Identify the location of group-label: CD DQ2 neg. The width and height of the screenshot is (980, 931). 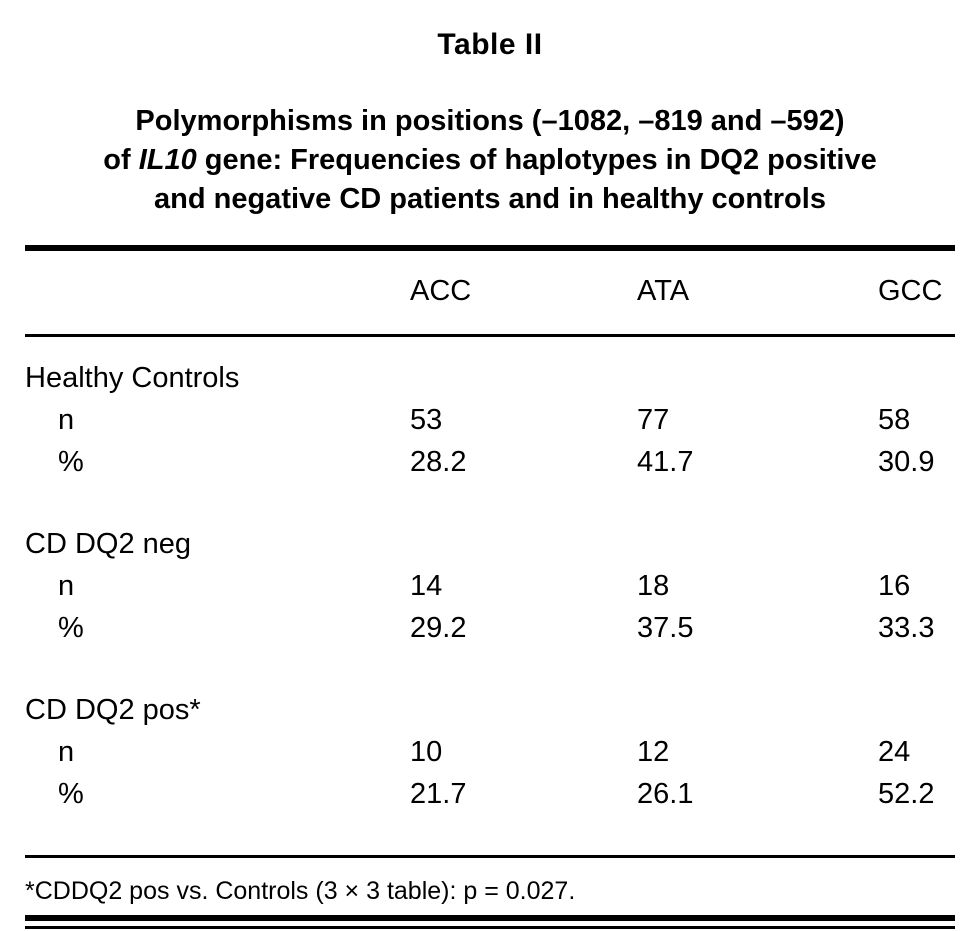
(108, 544).